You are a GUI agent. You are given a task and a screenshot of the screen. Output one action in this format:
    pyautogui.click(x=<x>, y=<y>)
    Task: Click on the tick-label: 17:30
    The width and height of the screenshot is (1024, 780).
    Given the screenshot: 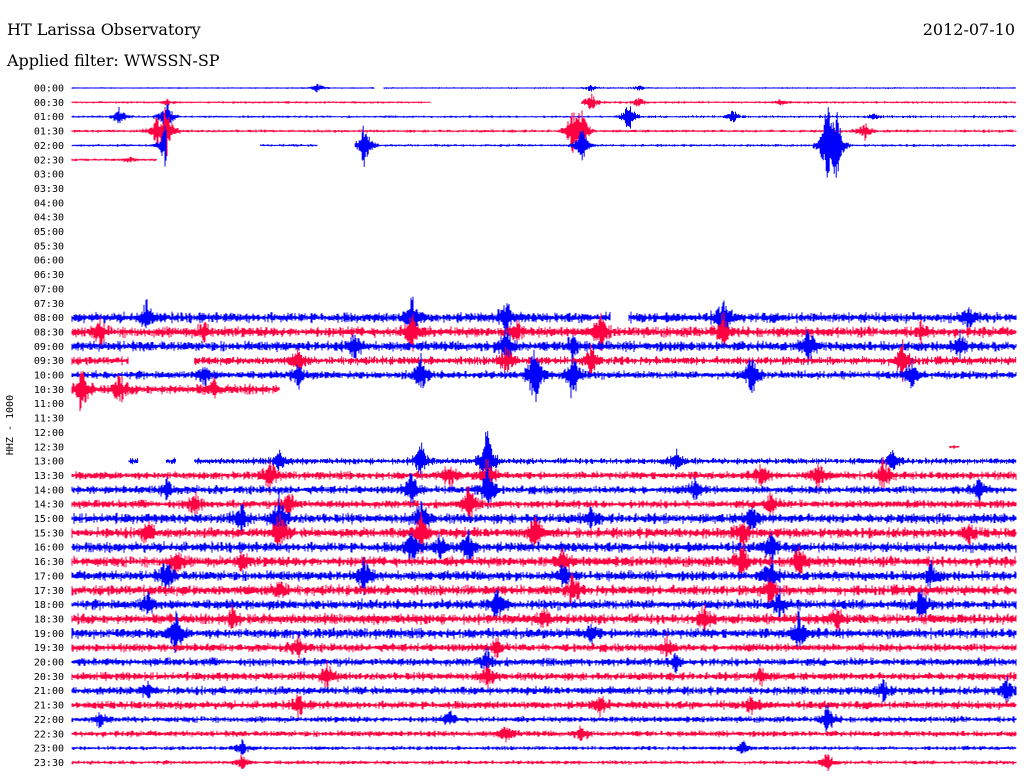 What is the action you would take?
    pyautogui.click(x=49, y=591)
    